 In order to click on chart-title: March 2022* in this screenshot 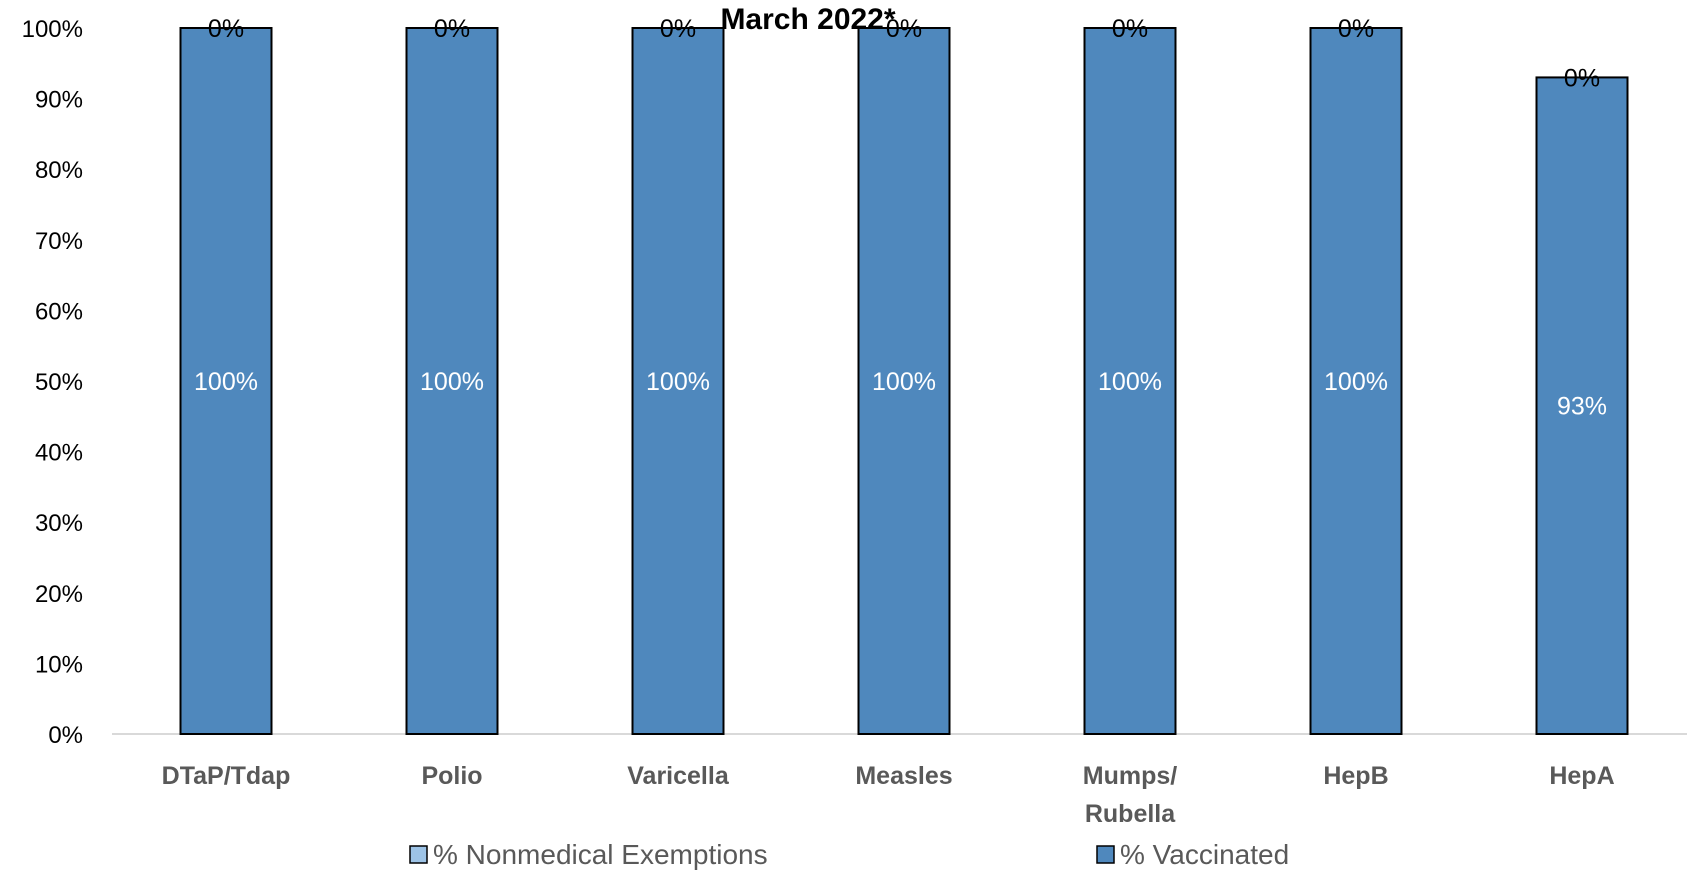, I will do `click(807, 19)`.